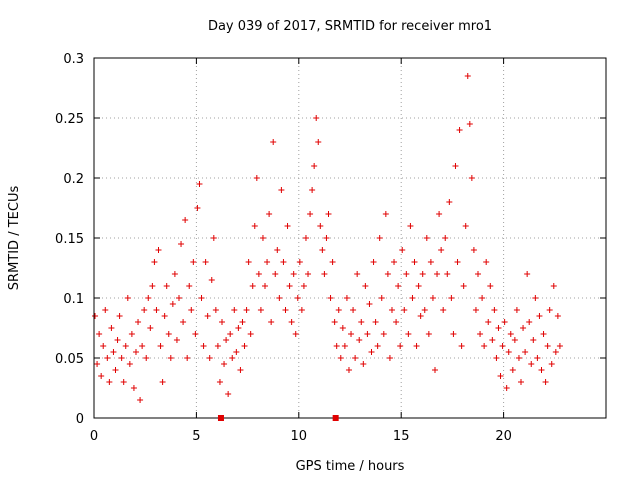  What do you see at coordinates (278, 418) in the screenshot?
I see `zero-markers` at bounding box center [278, 418].